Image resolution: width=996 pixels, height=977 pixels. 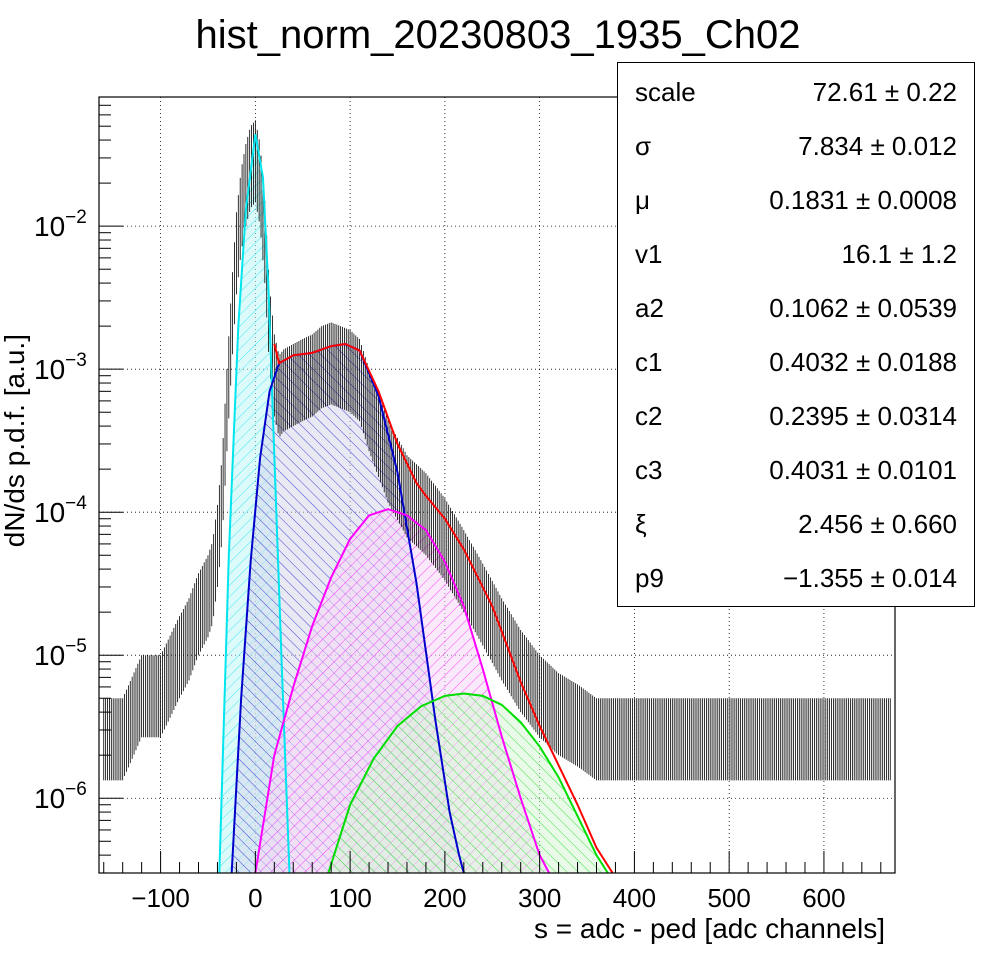 What do you see at coordinates (649, 470) in the screenshot?
I see `stat-name: c3` at bounding box center [649, 470].